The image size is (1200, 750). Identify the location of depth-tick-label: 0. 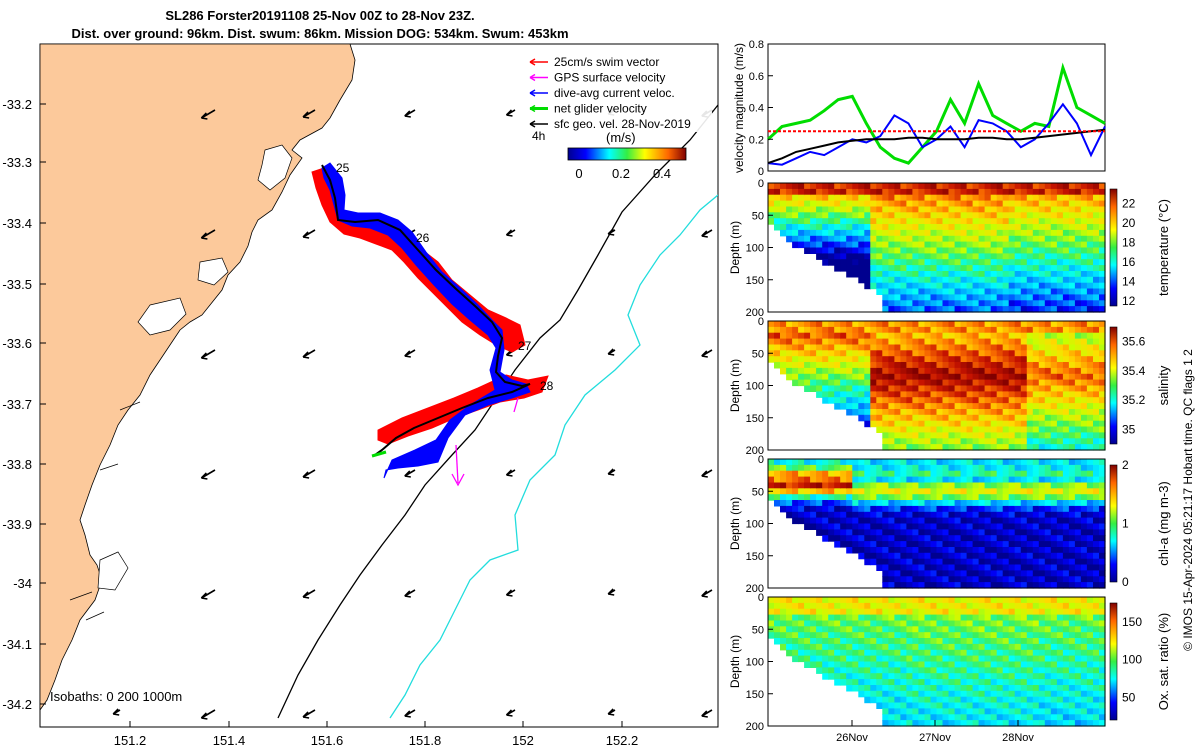
(761, 460).